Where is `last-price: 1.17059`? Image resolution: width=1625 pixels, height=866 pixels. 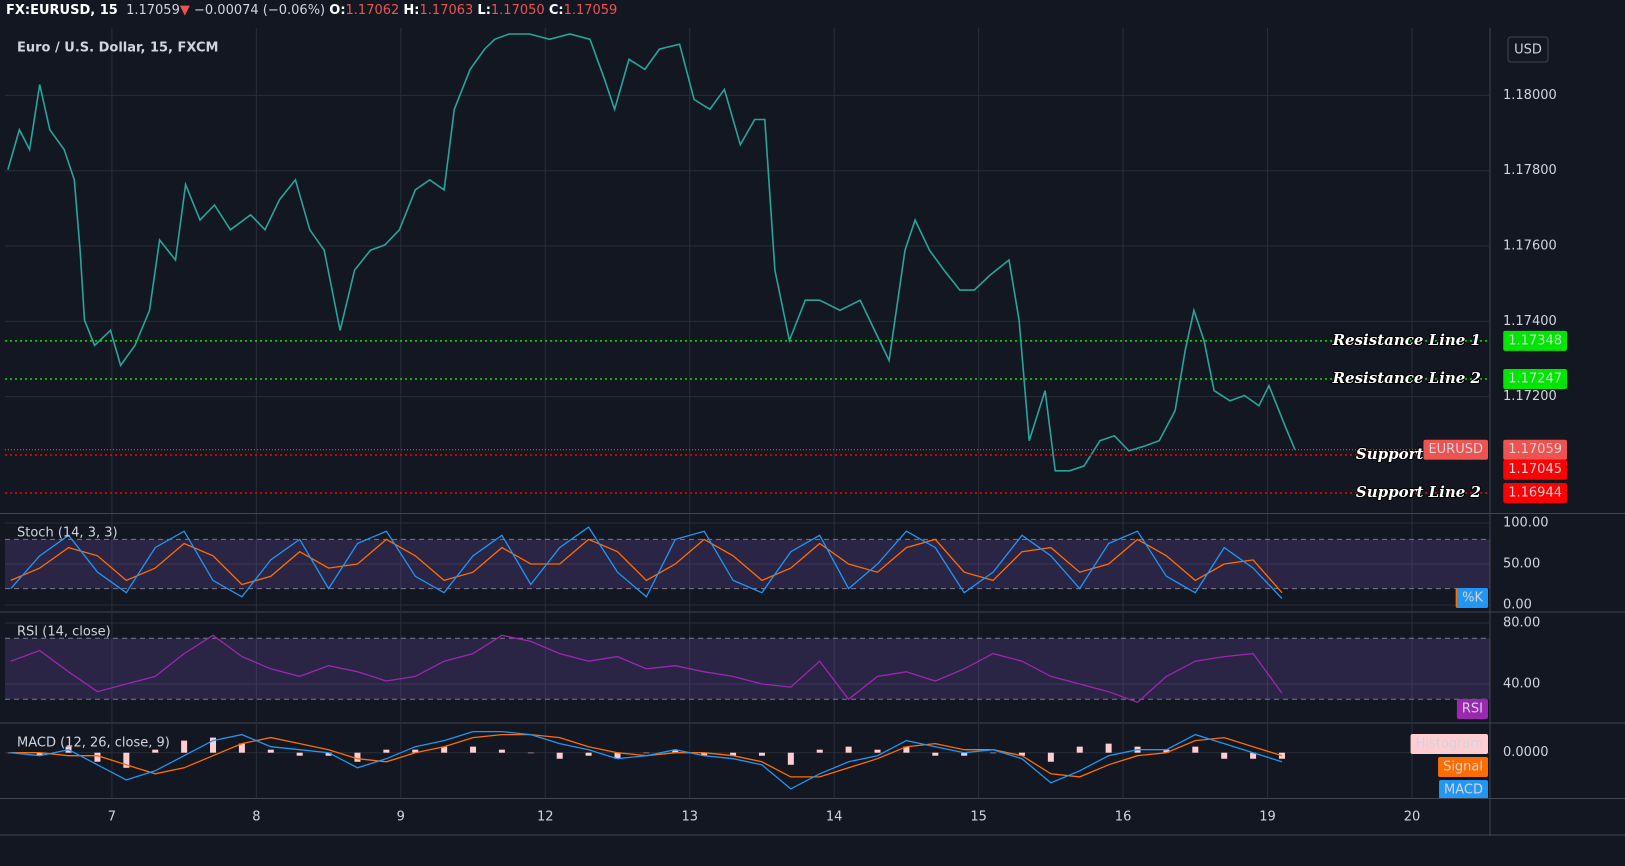
last-price: 1.17059 is located at coordinates (153, 10).